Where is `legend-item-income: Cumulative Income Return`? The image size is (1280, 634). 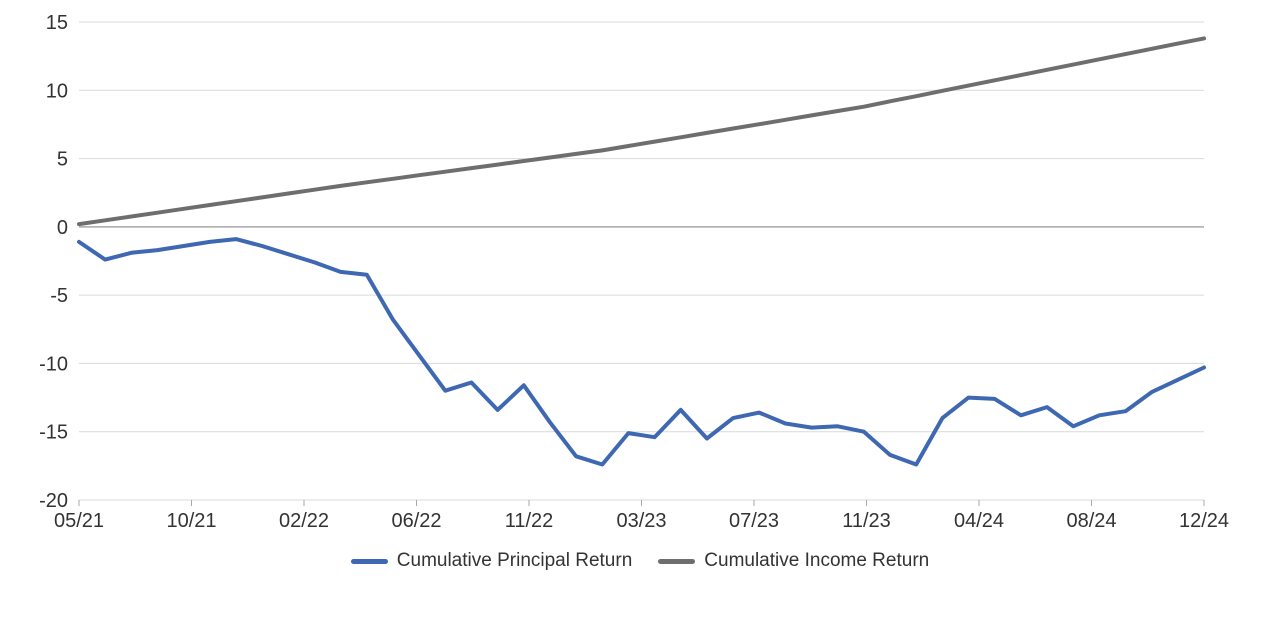 legend-item-income: Cumulative Income Return is located at coordinates (793, 561).